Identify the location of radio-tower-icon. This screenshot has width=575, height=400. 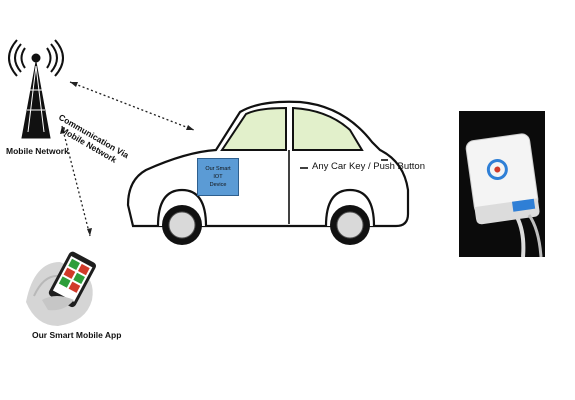
(36, 89).